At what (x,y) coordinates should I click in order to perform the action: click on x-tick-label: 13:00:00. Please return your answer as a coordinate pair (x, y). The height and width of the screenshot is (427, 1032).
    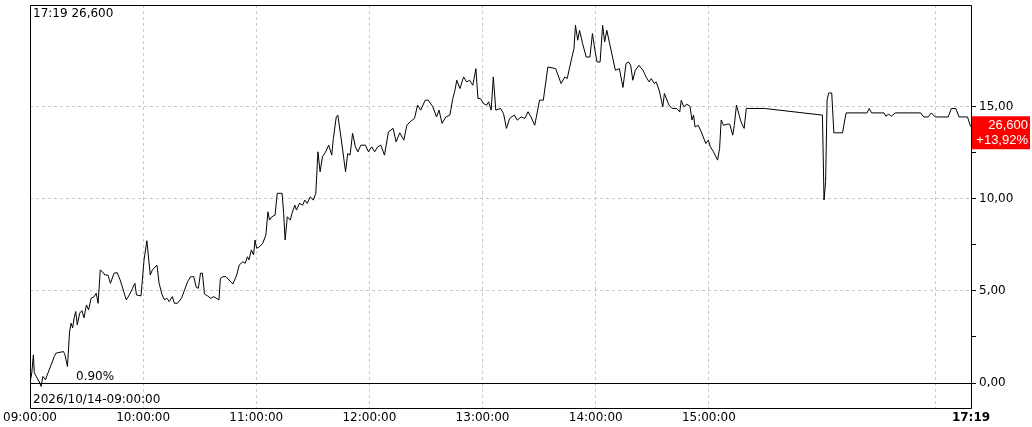
    Looking at the image, I should click on (482, 417).